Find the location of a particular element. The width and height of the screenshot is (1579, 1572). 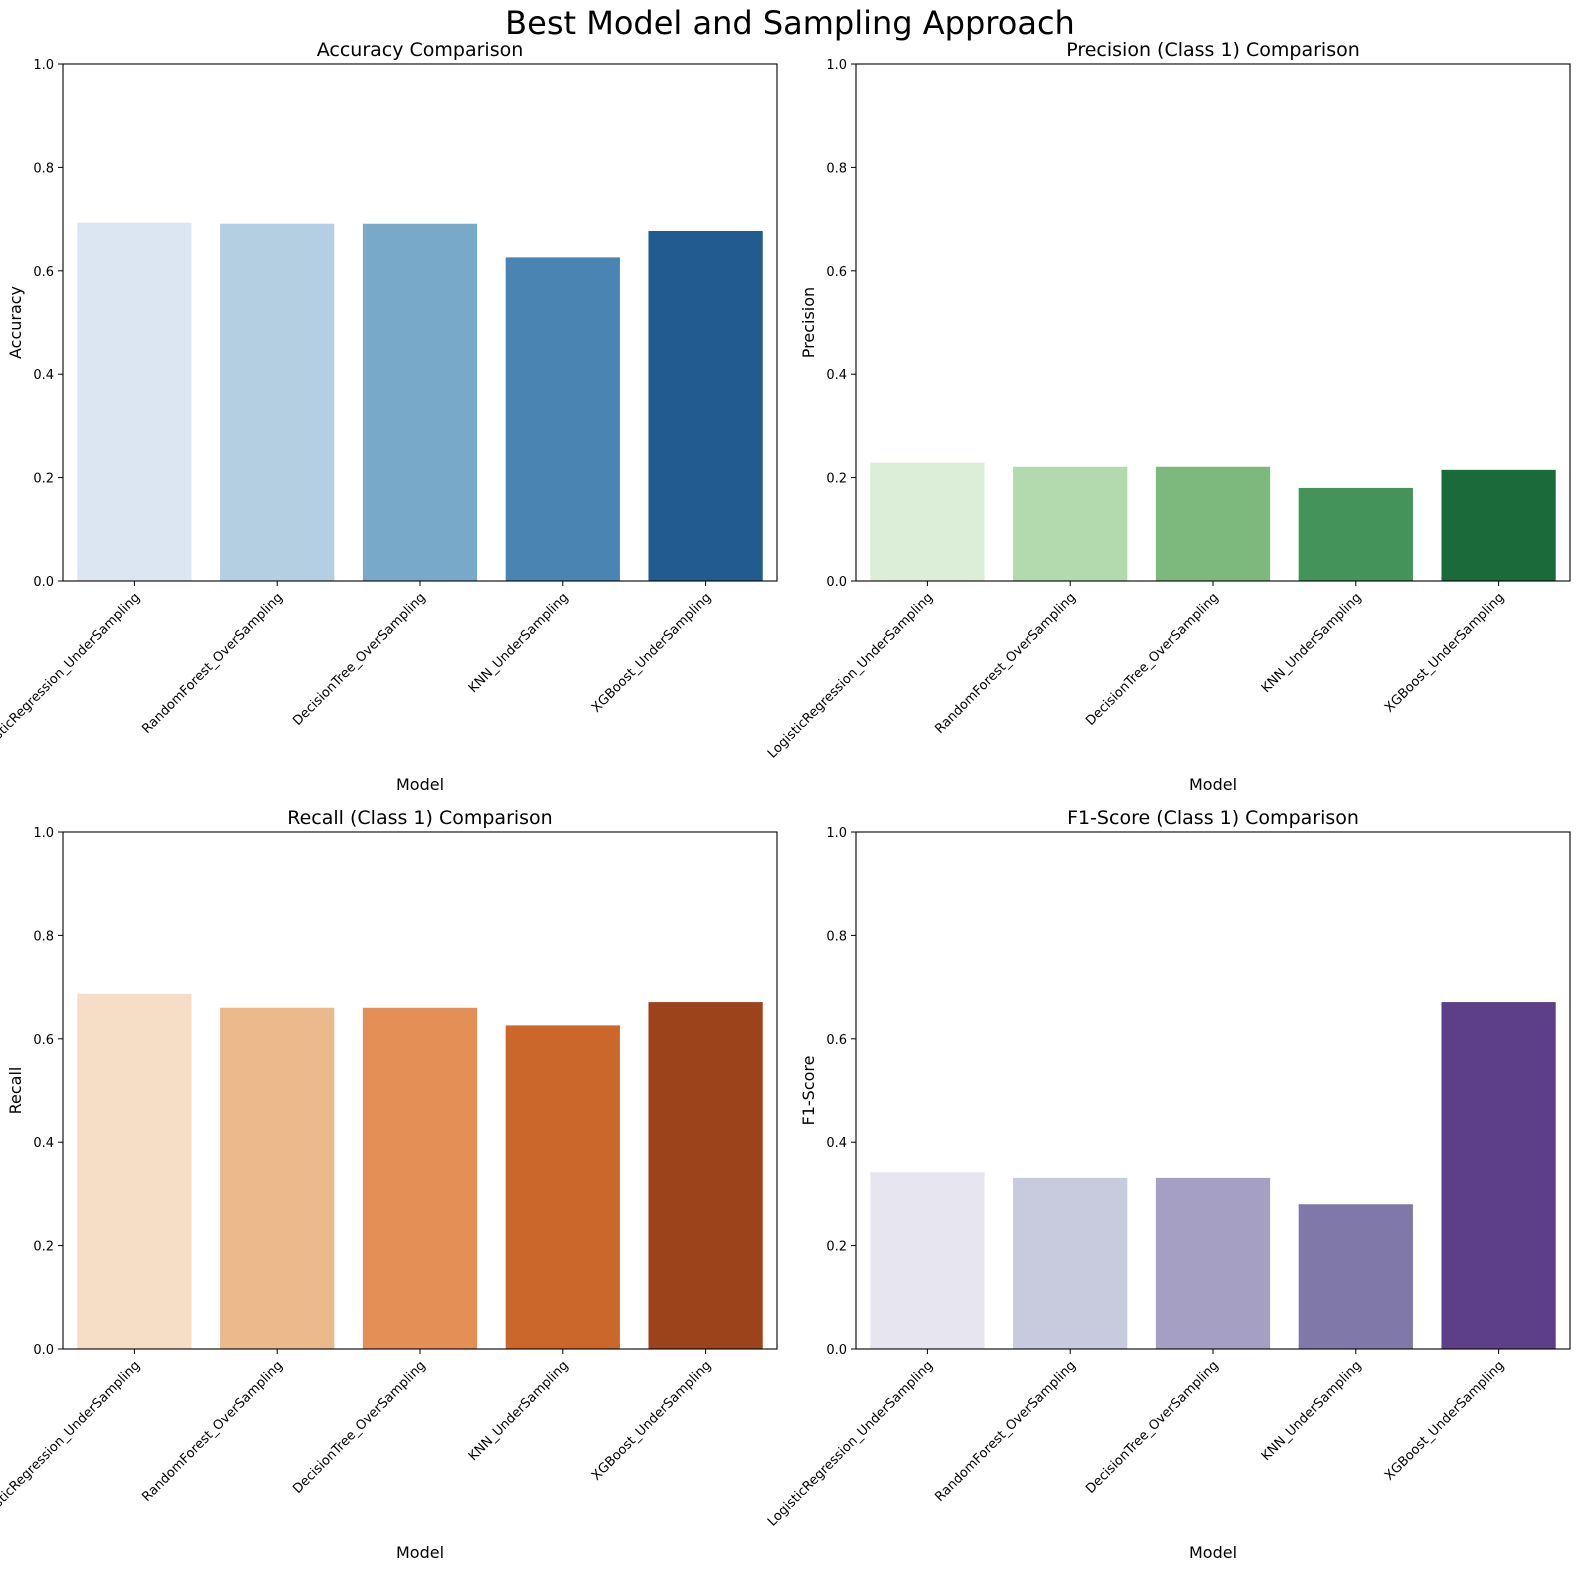

precision-chart-ytick-label: 0.2 is located at coordinates (836, 479).